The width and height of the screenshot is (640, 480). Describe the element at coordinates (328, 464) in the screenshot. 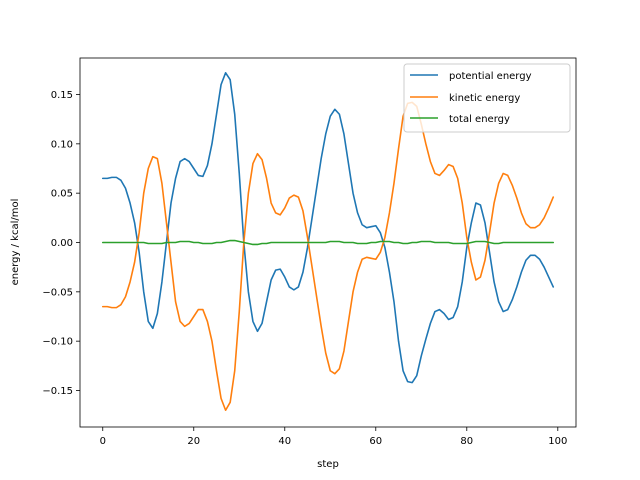

I see `x-axis-label: step` at that location.